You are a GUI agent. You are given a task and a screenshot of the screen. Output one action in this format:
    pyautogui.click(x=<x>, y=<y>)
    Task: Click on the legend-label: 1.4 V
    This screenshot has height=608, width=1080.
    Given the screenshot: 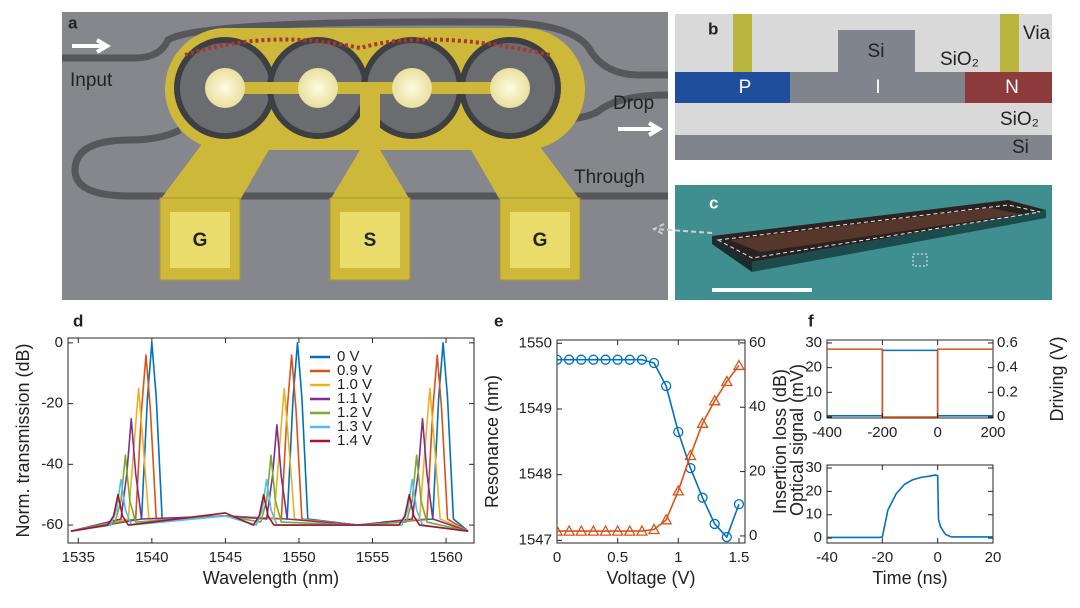 What is the action you would take?
    pyautogui.click(x=354, y=440)
    